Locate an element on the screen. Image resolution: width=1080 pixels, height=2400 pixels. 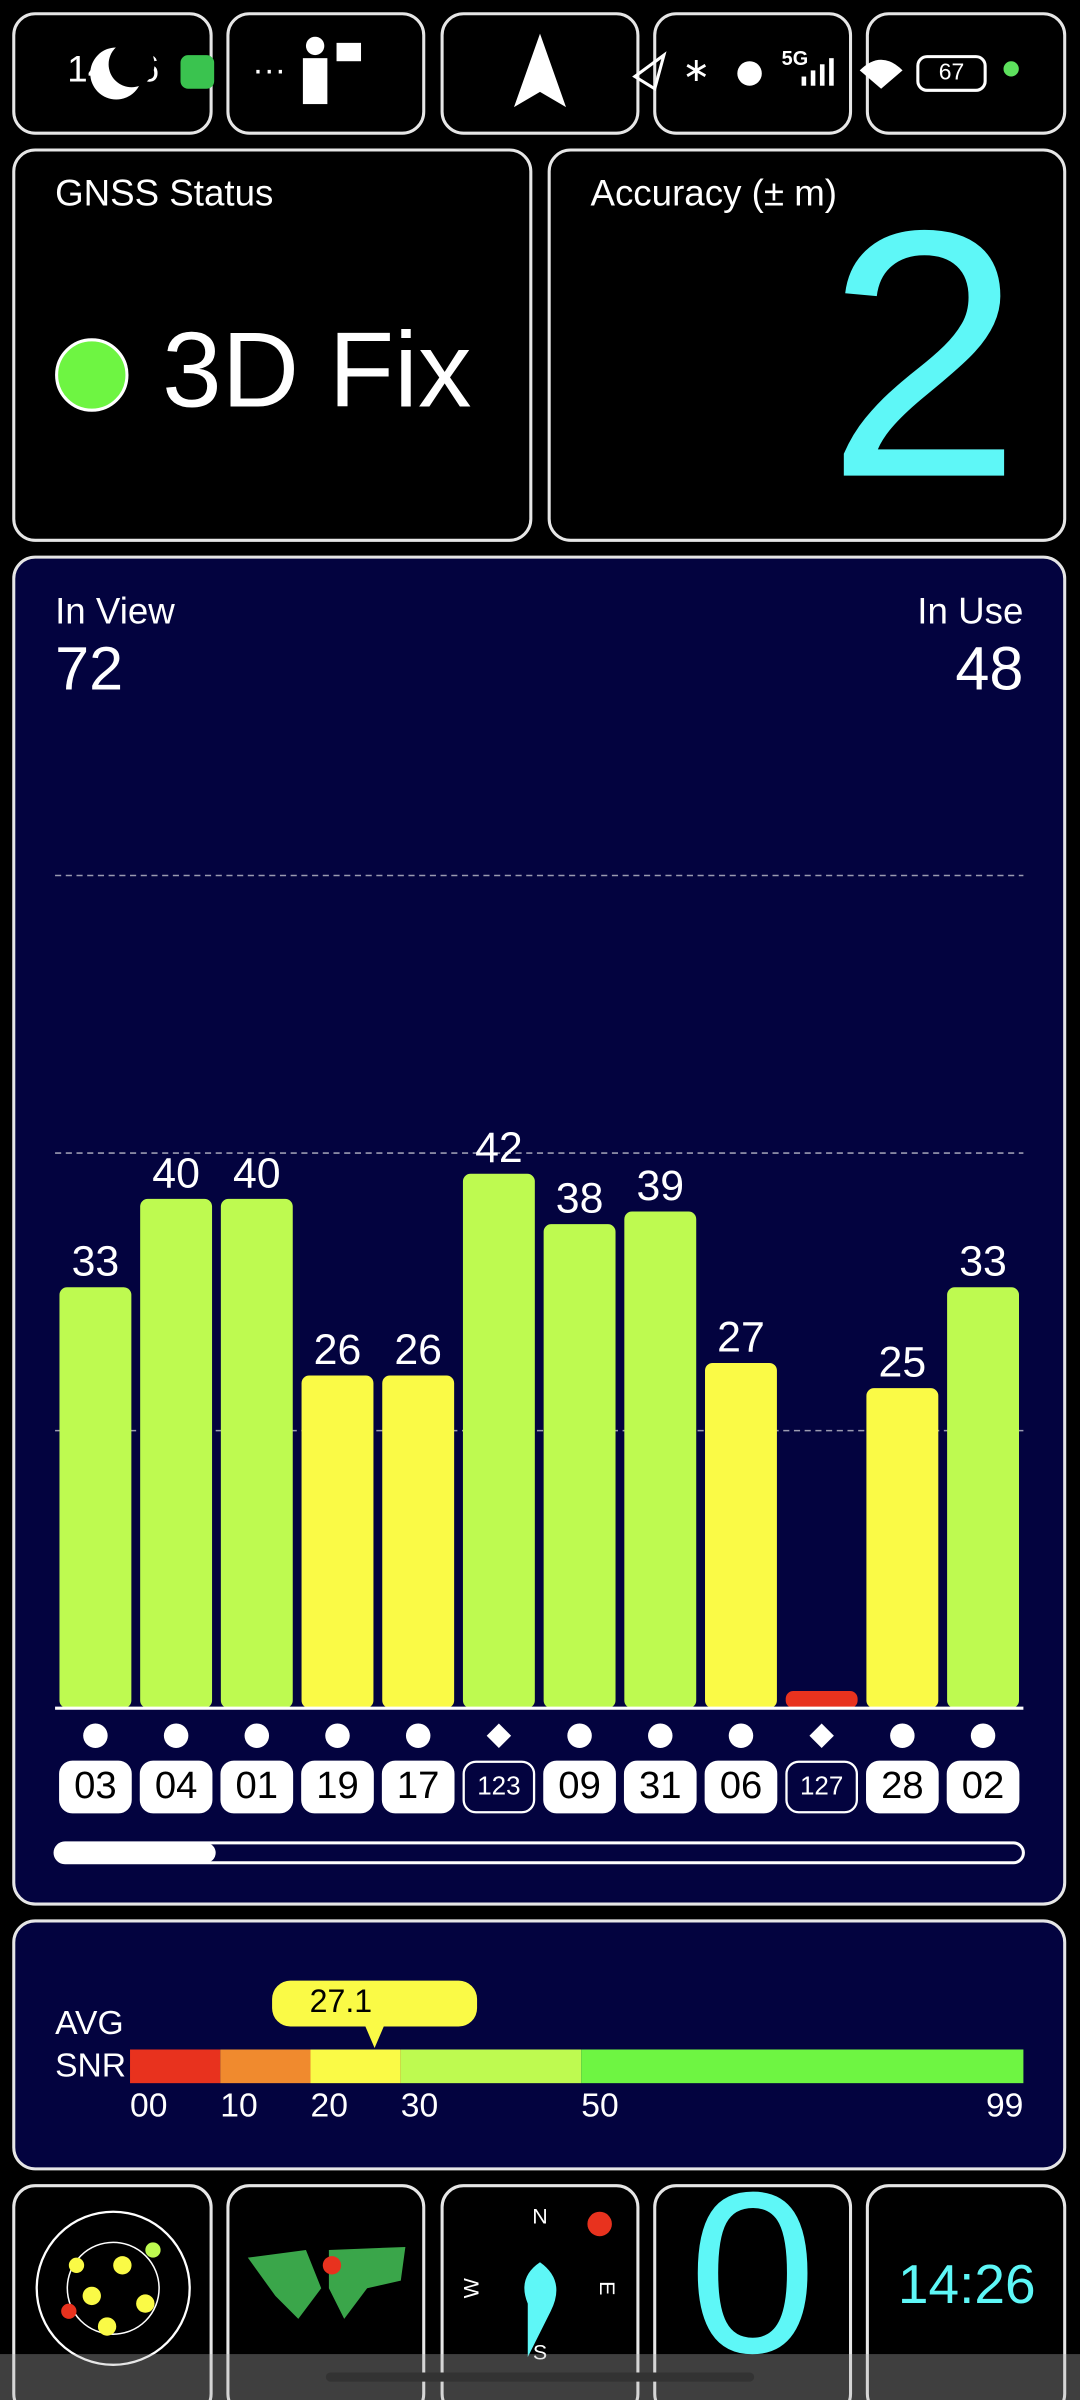
network-type: 5G is located at coordinates (795, 59).